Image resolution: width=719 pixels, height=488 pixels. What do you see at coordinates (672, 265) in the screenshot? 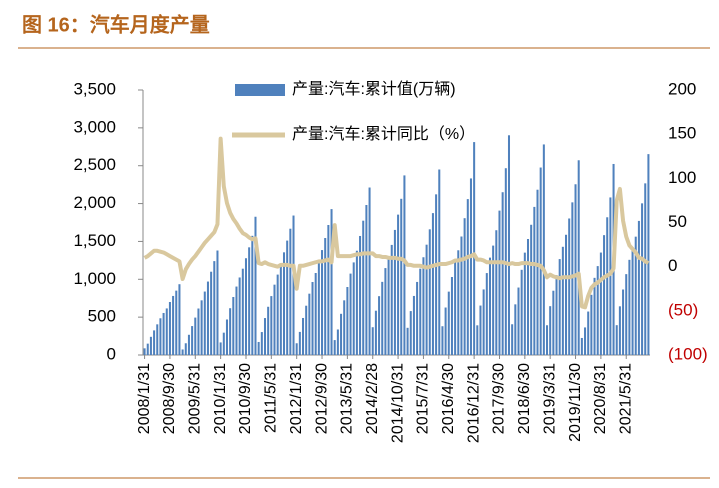
I see `y2-tick-label: 0` at bounding box center [672, 265].